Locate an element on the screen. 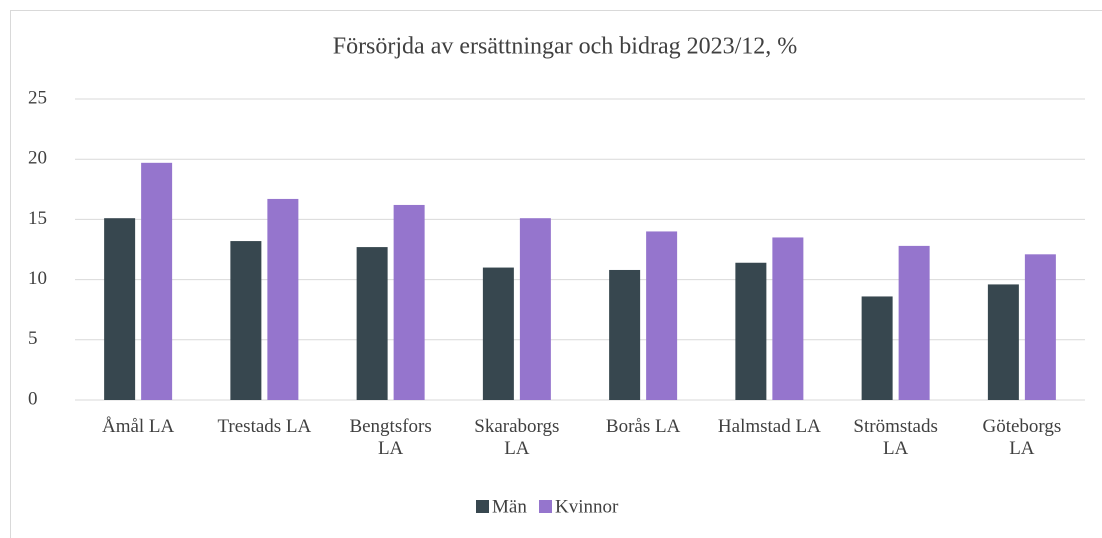 The image size is (1102, 538). x-tick-label: Bengtsfors LA is located at coordinates (390, 437).